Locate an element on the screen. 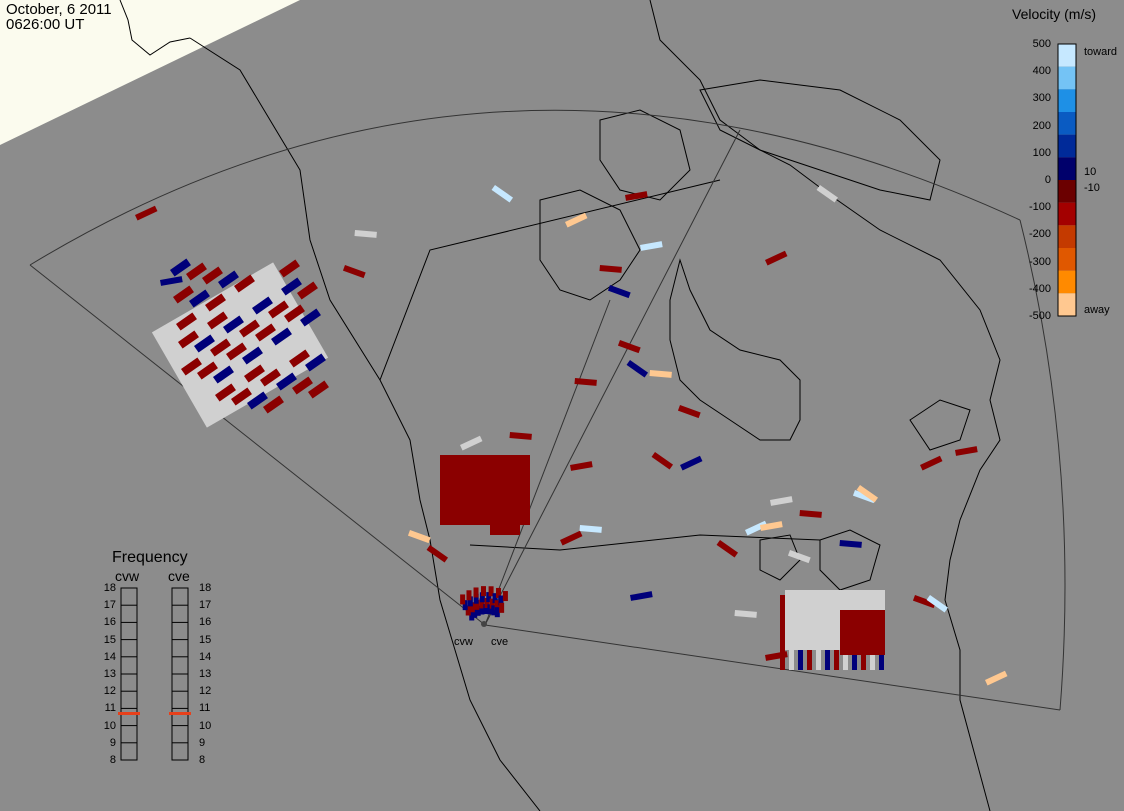  away-label: away is located at coordinates (1097, 310).